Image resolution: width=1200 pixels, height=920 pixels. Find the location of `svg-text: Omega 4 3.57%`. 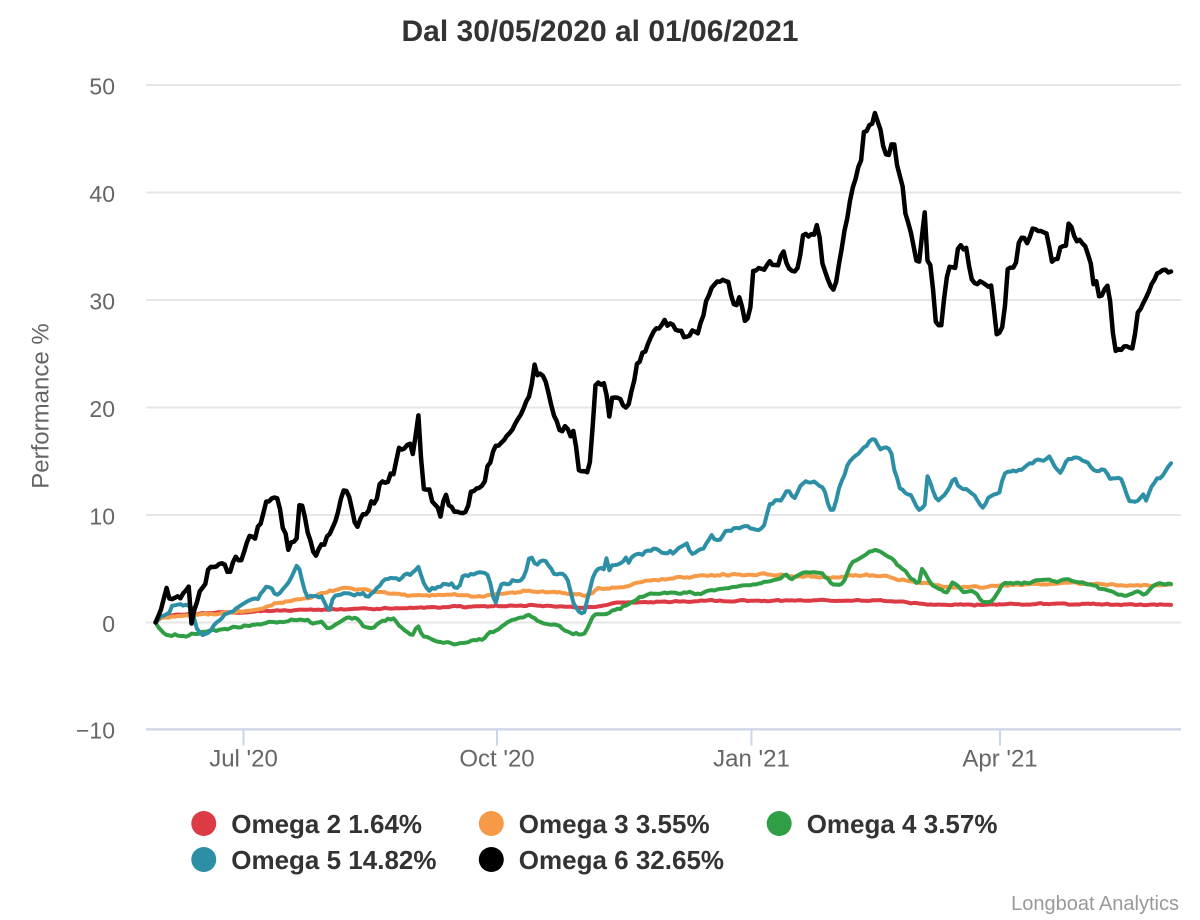

svg-text: Omega 4 3.57% is located at coordinates (902, 824).